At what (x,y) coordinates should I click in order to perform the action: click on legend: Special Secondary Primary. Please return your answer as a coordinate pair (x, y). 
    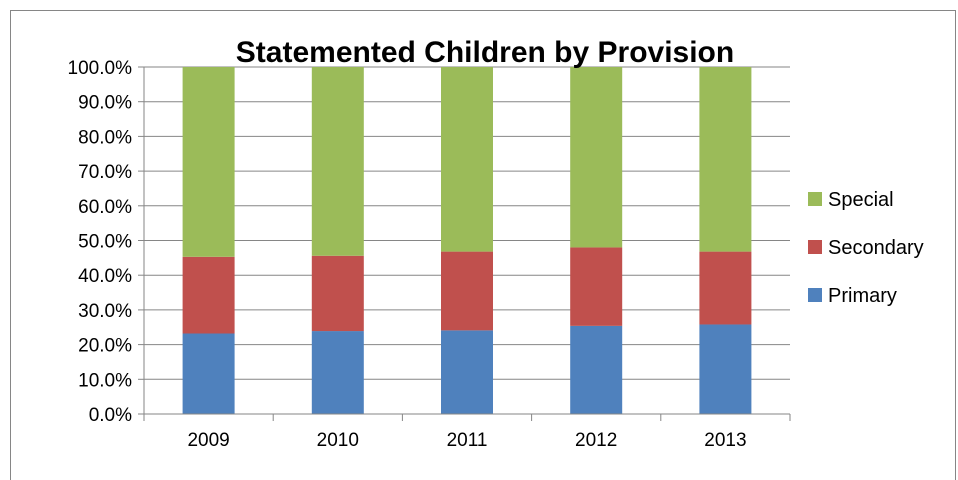
    Looking at the image, I should click on (866, 248).